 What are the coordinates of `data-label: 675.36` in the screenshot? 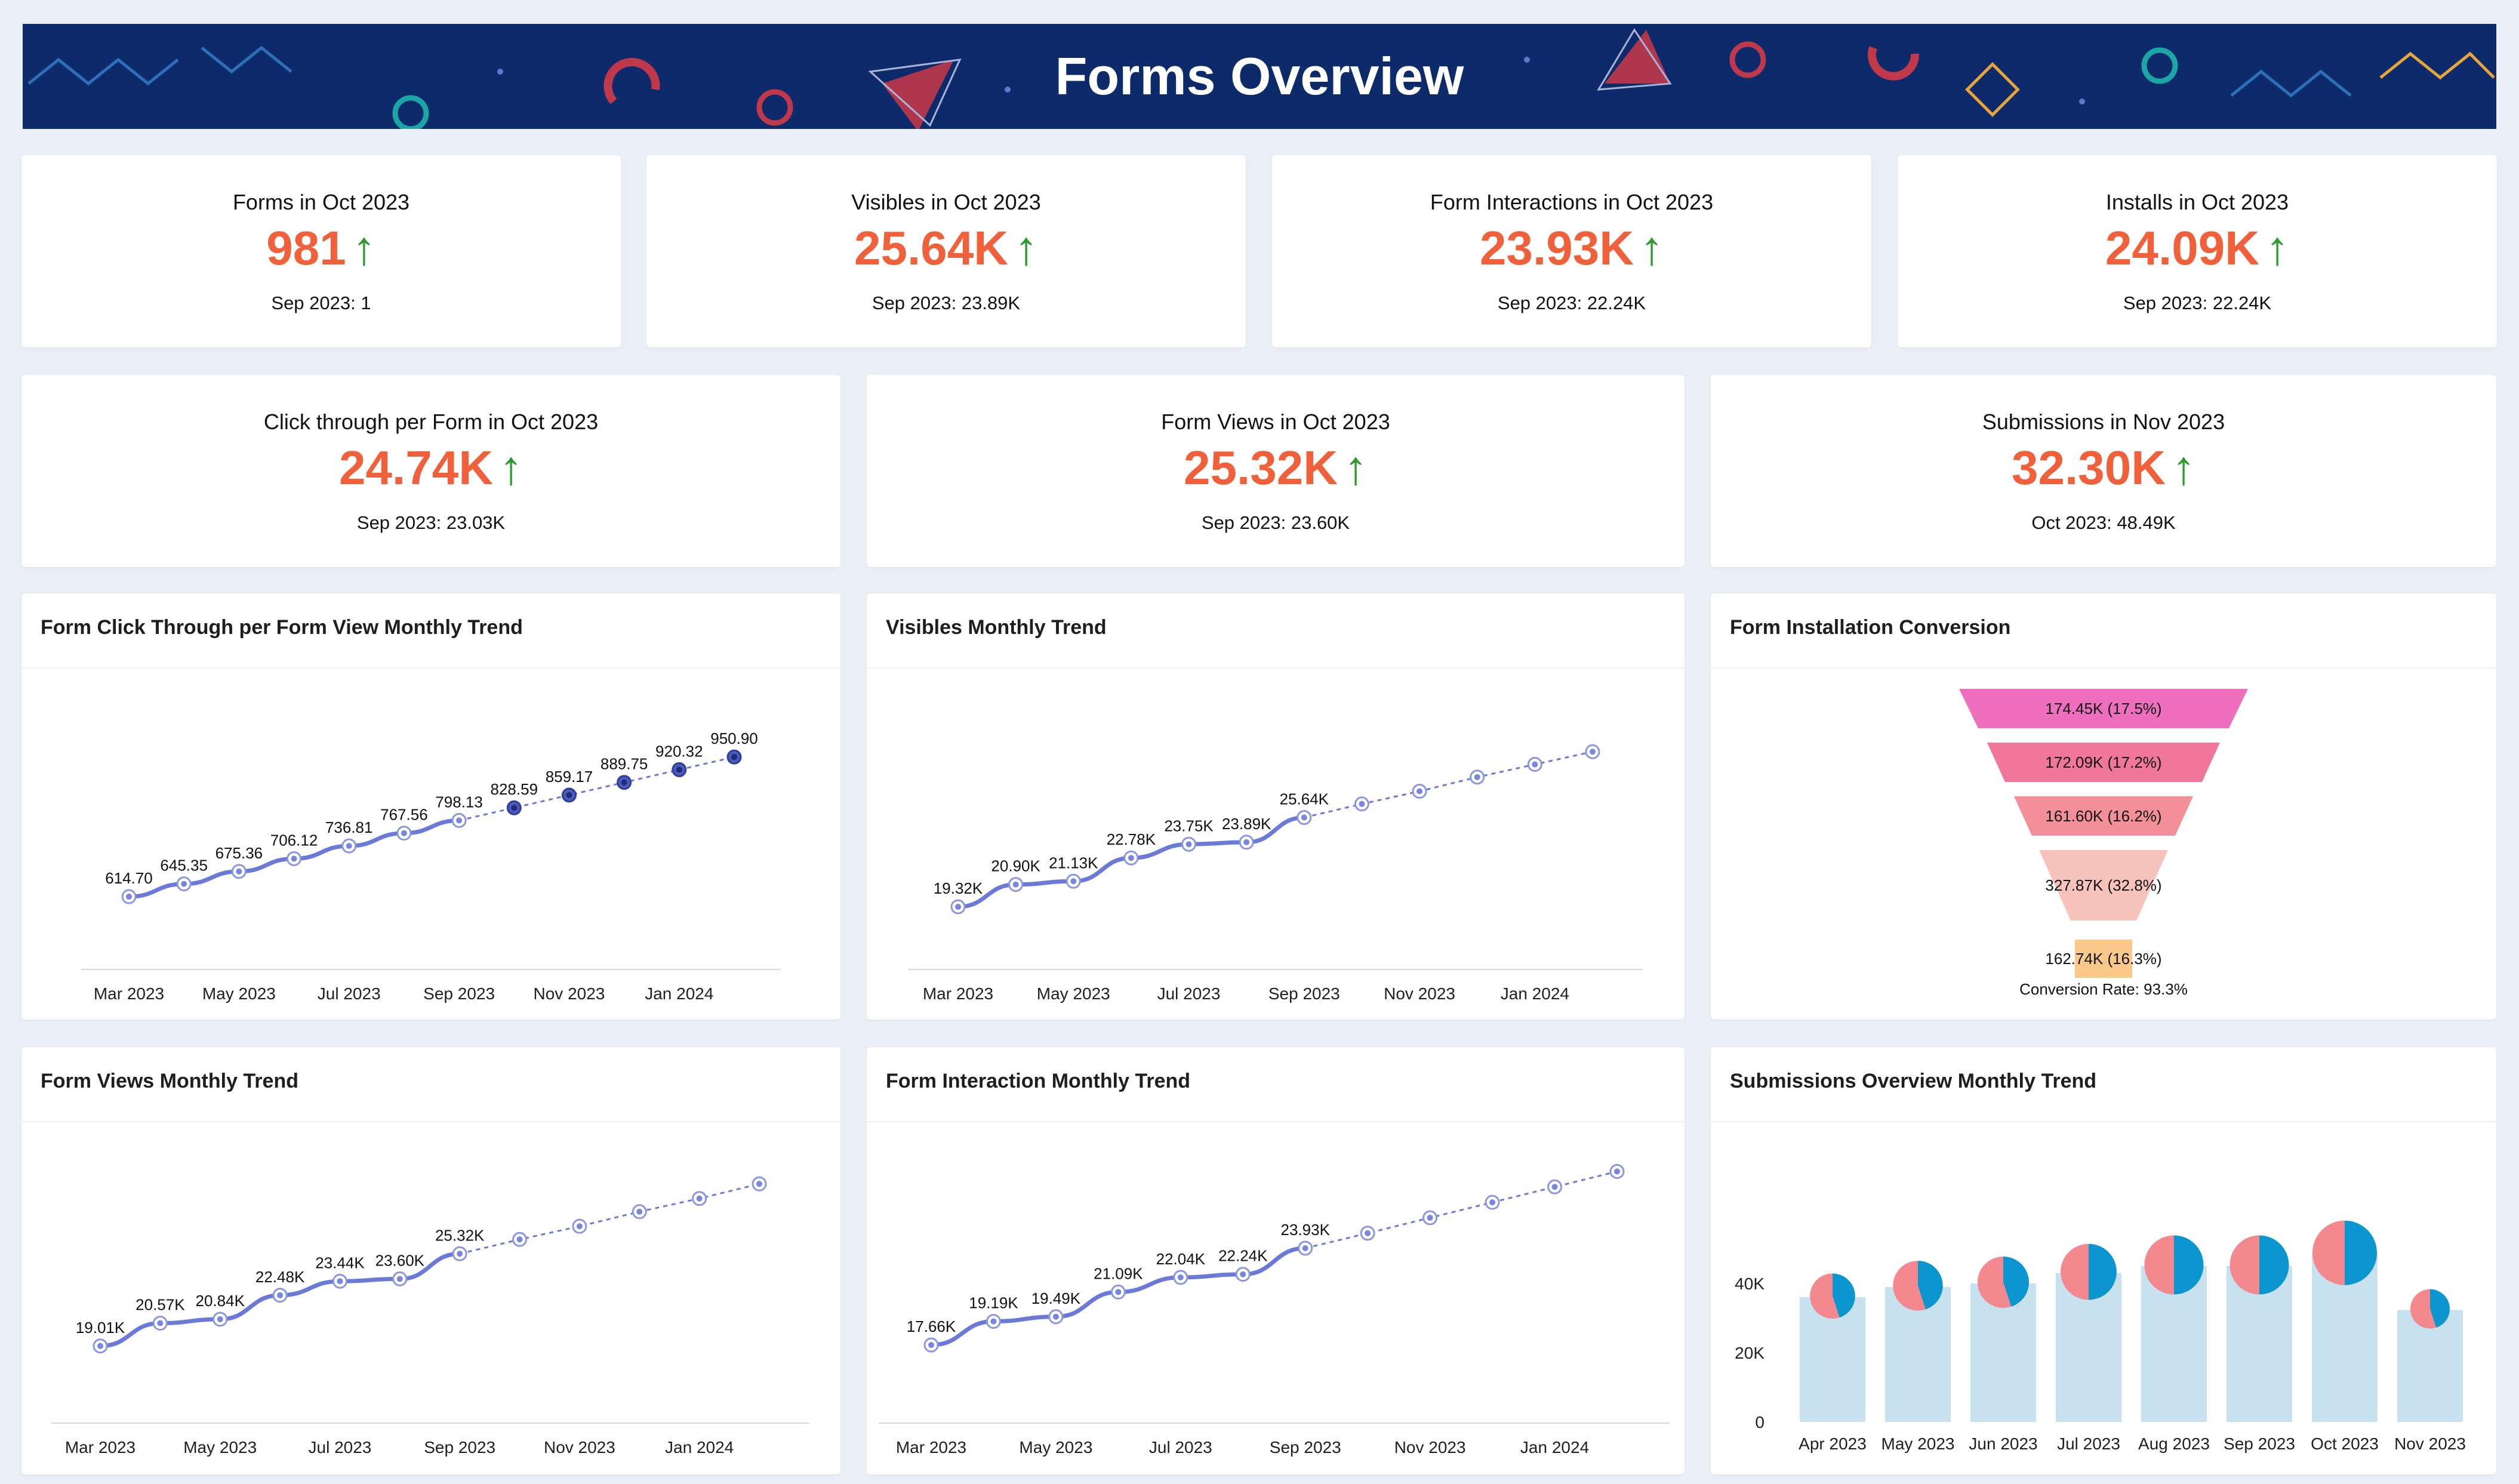 It's located at (239, 853).